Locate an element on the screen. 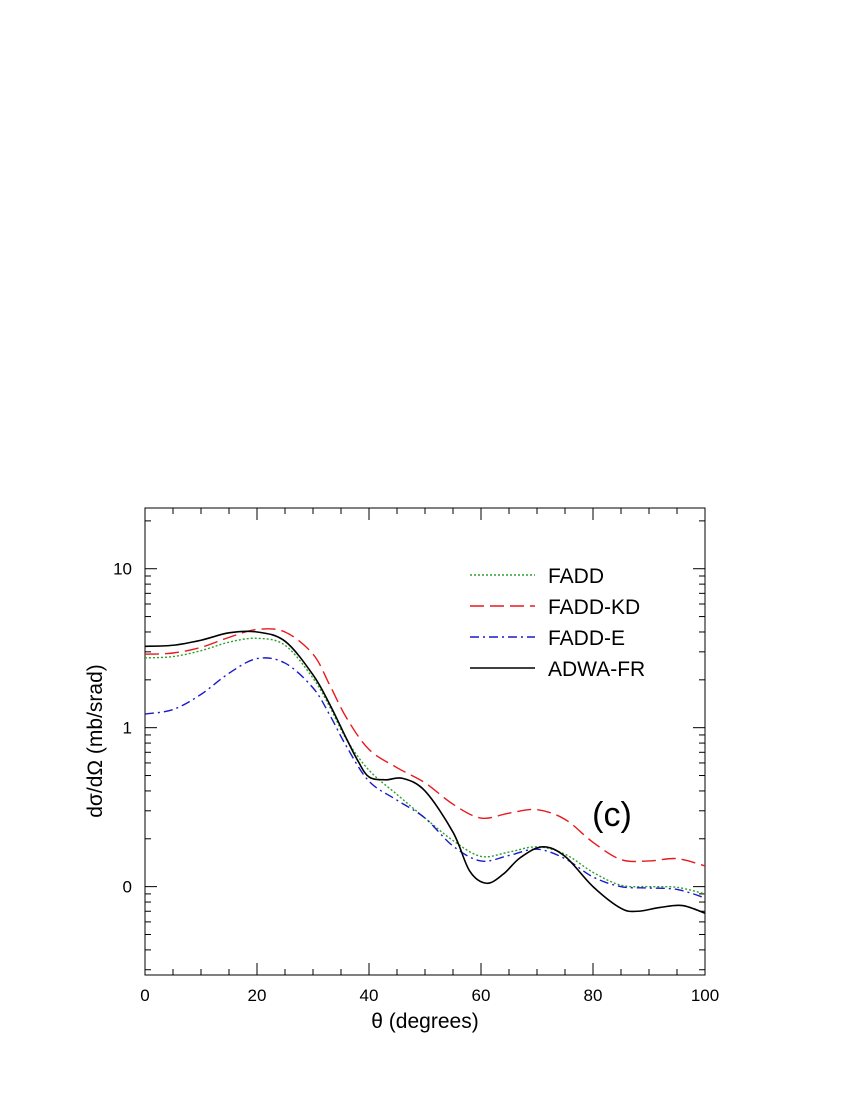 Image resolution: width=850 pixels, height=1100 pixels. legend-label-fadd: FADD is located at coordinates (576, 576).